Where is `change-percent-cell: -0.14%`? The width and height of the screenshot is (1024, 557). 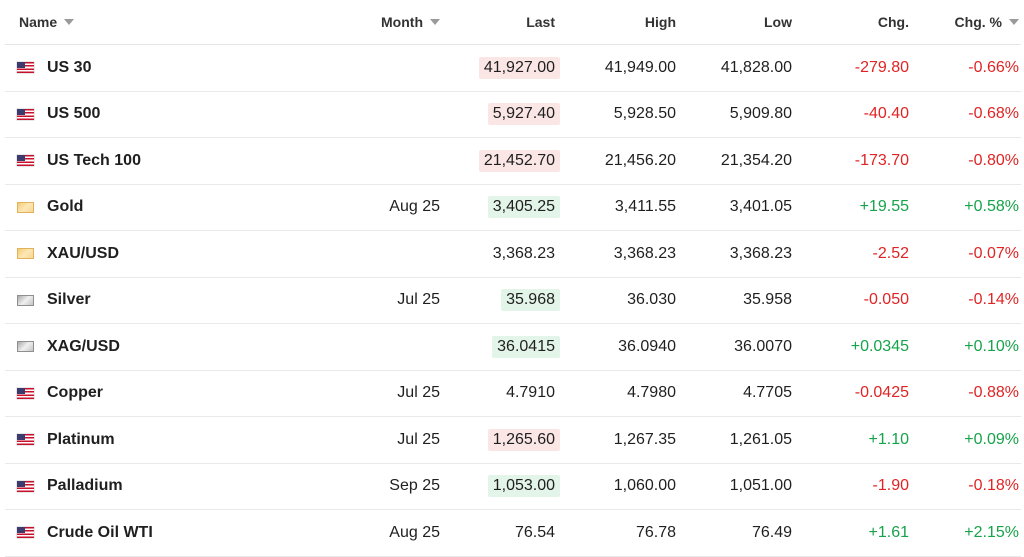 change-percent-cell: -0.14% is located at coordinates (993, 300).